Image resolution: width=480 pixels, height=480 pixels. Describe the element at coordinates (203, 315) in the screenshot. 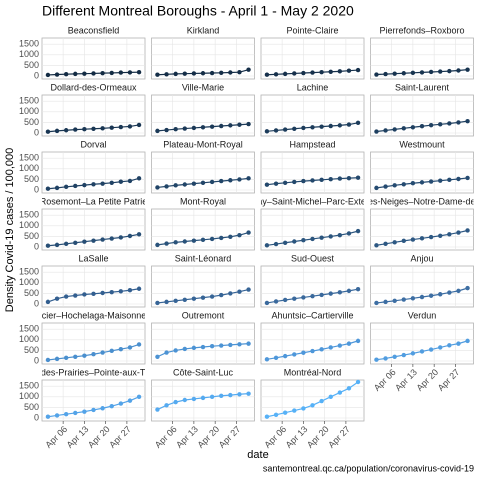

I see `strip-label: Outremont` at that location.